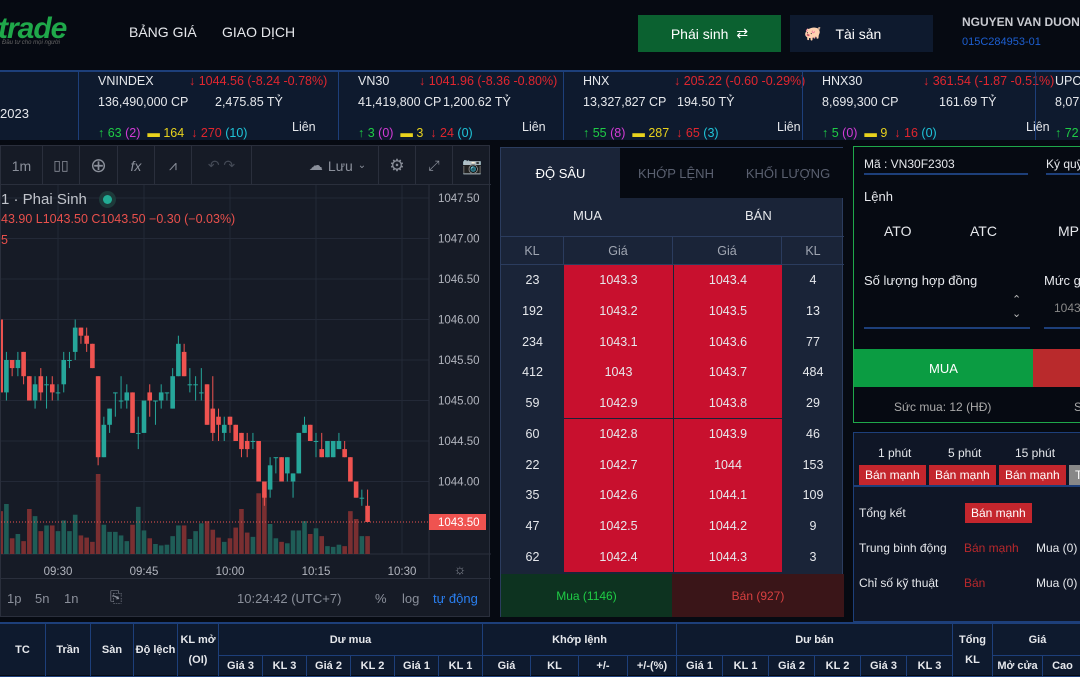 The image size is (1080, 677). Describe the element at coordinates (946, 166) in the screenshot. I see `symbol-field: Mã : VN30F2303` at that location.